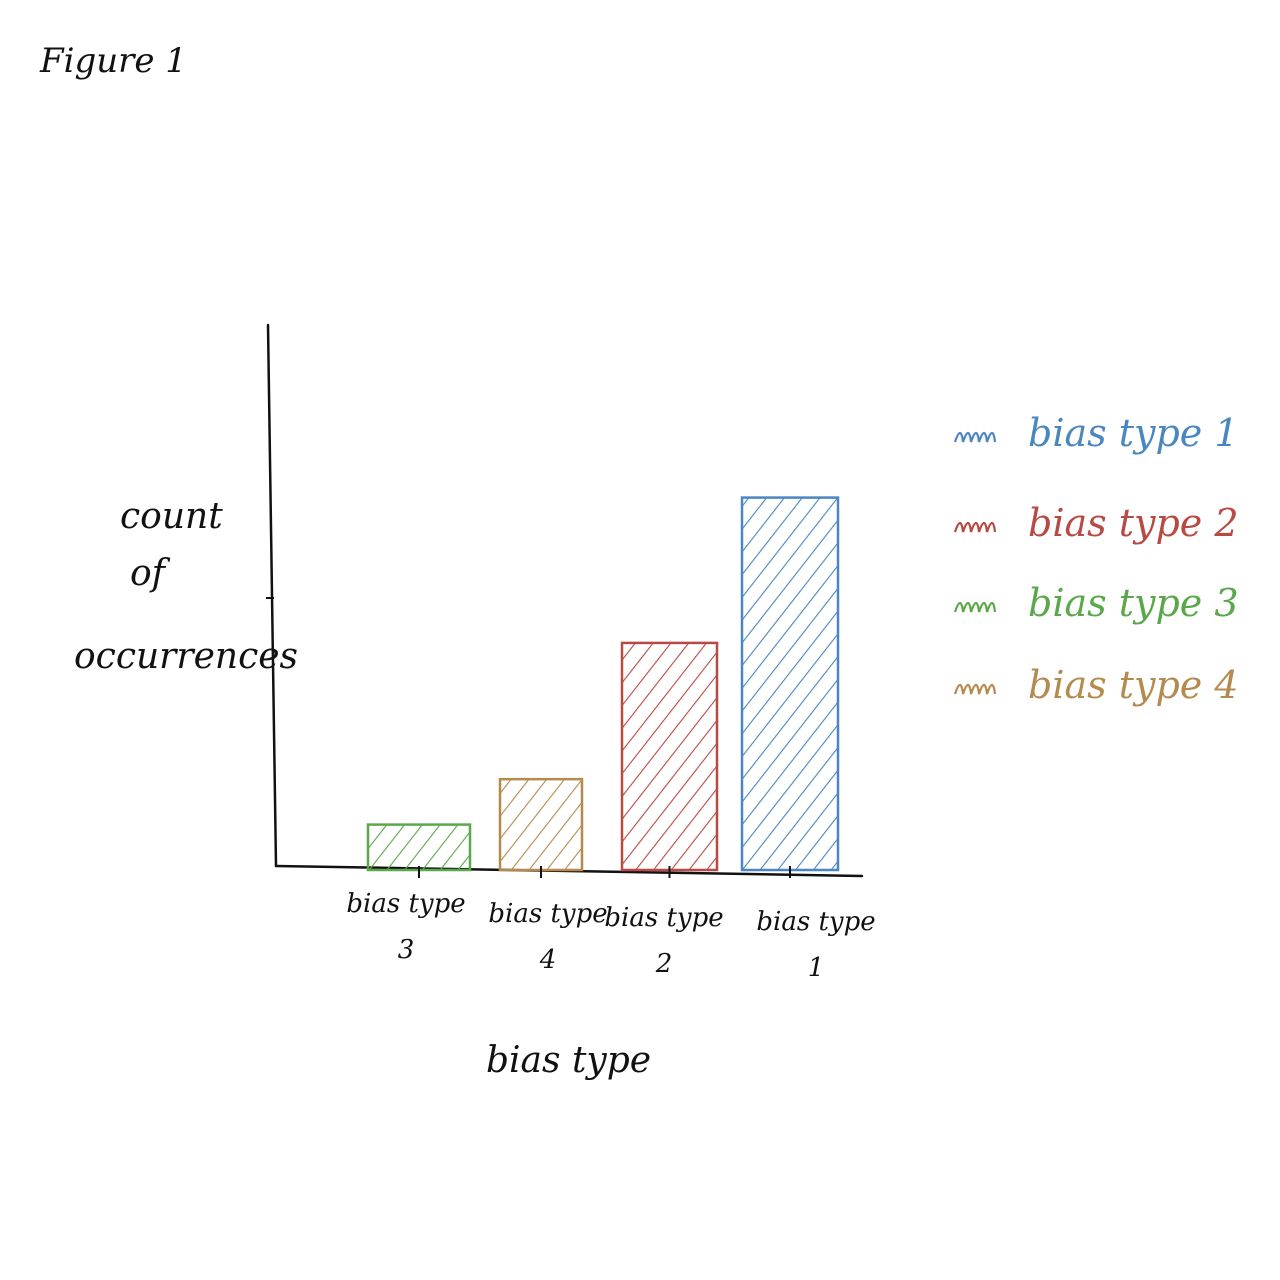 Image resolution: width=1280 pixels, height=1280 pixels. Describe the element at coordinates (150, 573) in the screenshot. I see `y-axis-title-line: of` at that location.